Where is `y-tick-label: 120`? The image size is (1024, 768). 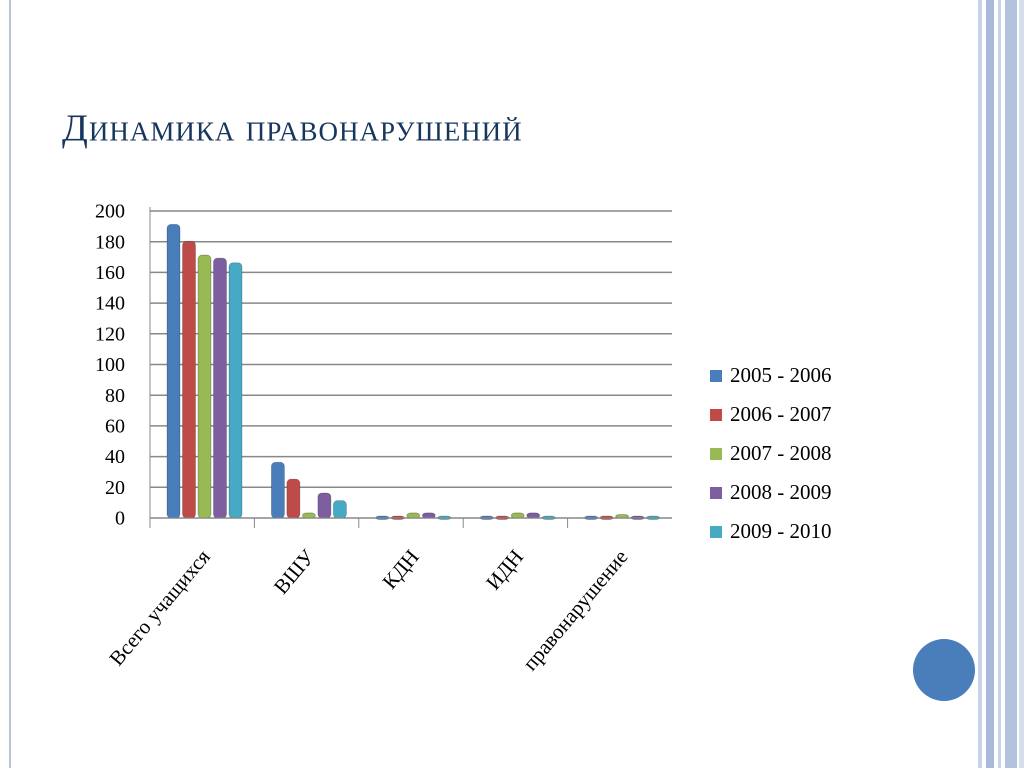
y-tick-label: 120 is located at coordinates (110, 334).